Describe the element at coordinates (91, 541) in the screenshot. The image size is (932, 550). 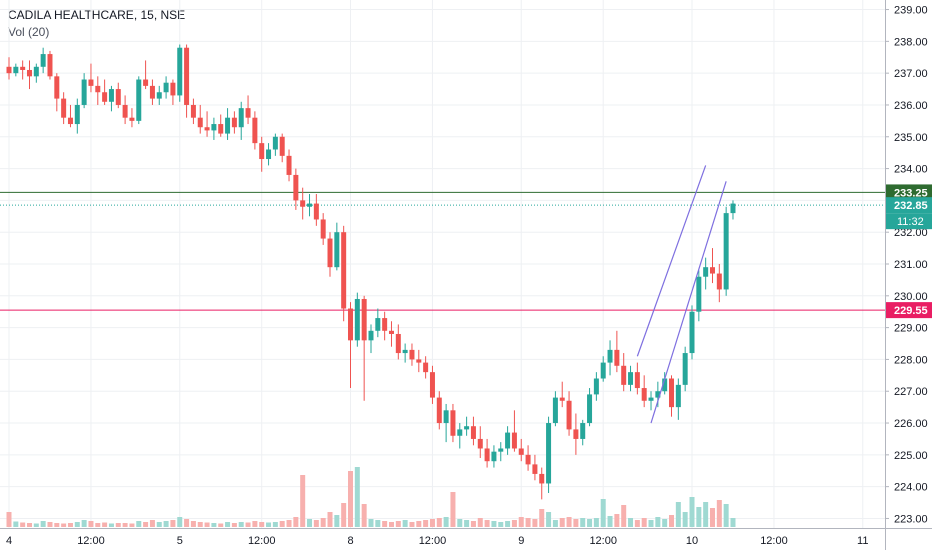
I see `time-tick-label: 12:00` at that location.